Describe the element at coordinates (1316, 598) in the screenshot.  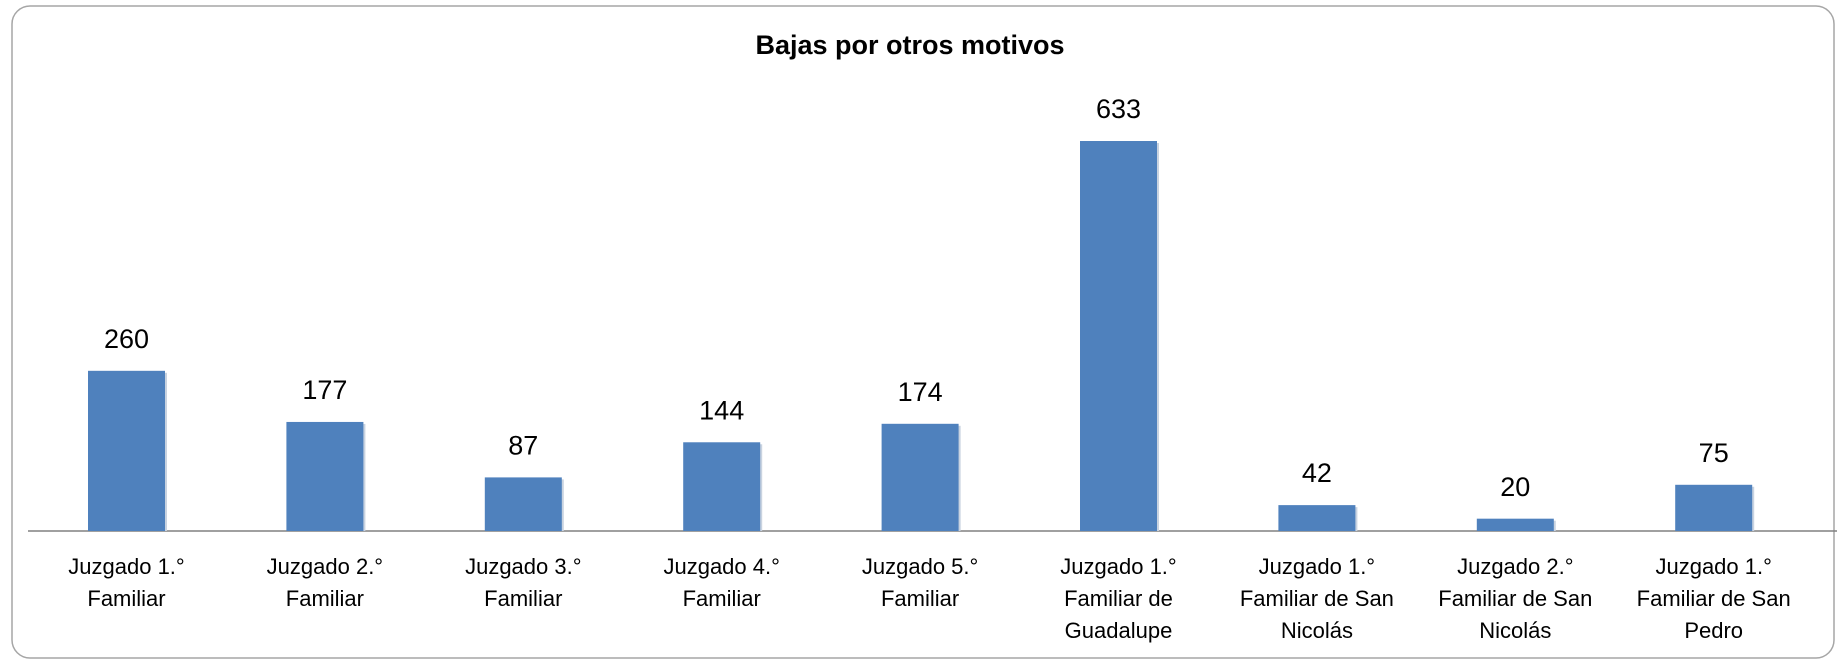
I see `x-tick-label: Juzgado 1.° Familiar de San Nicolás` at that location.